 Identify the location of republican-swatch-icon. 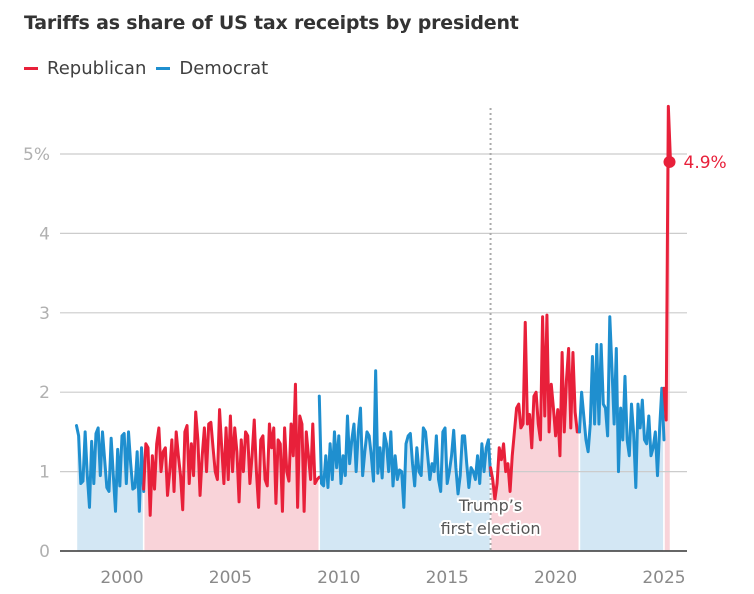
(31, 68).